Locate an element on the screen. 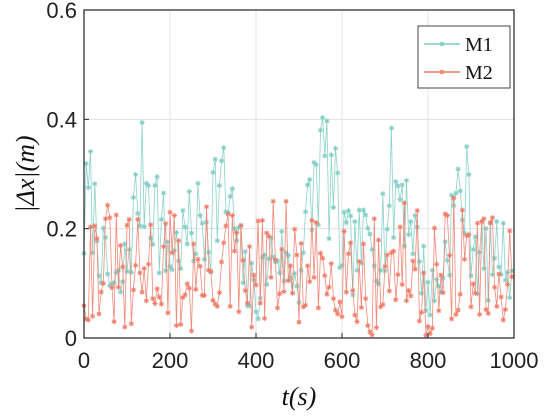 This screenshot has width=550, height=416. x-tick-label-0: 0 is located at coordinates (84, 360).